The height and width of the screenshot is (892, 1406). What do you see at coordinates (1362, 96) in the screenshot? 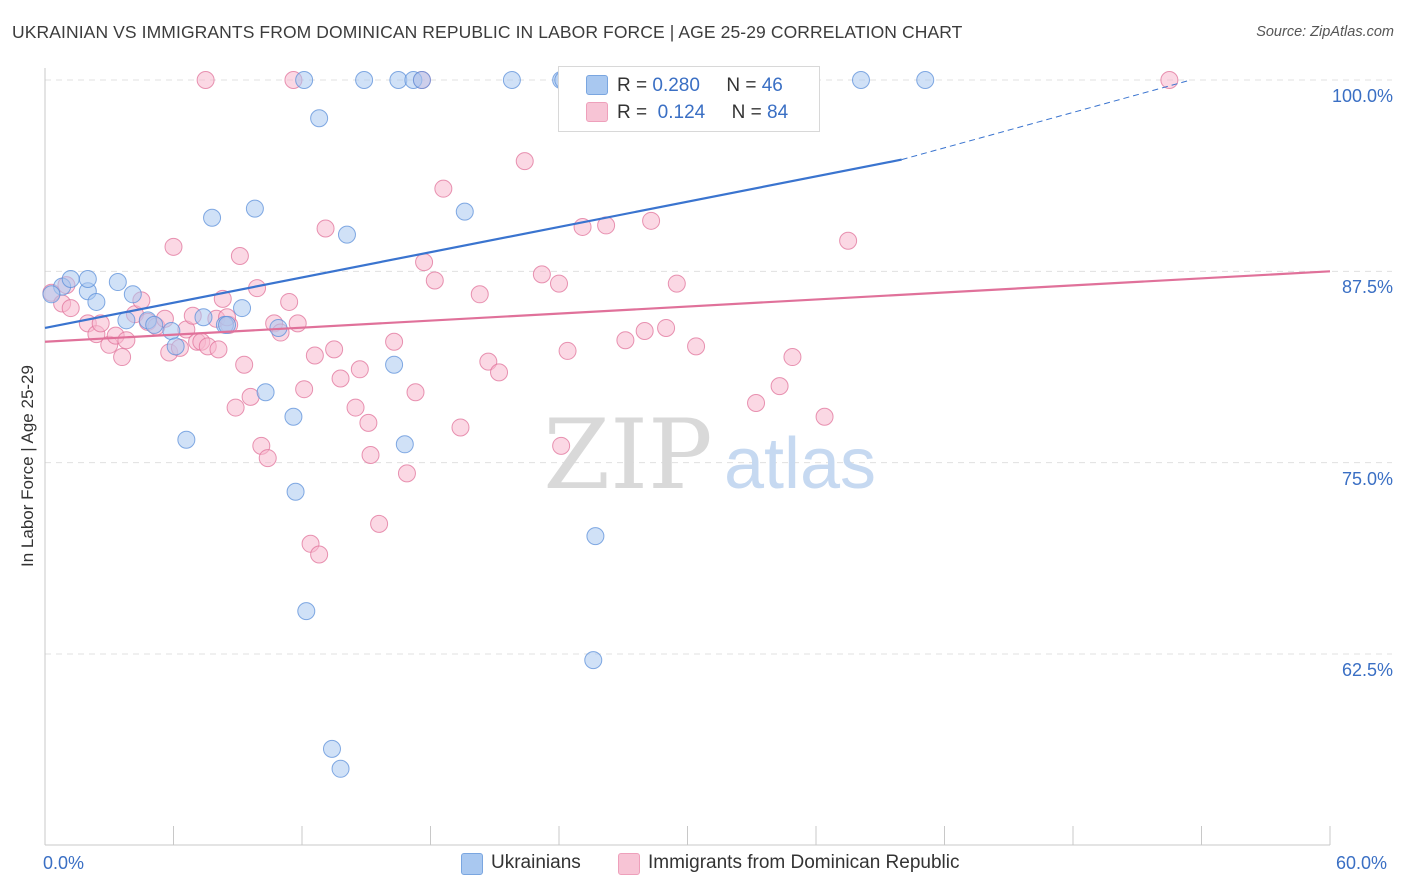
I see `y-tick-label-100: 100.0%` at bounding box center [1362, 96].